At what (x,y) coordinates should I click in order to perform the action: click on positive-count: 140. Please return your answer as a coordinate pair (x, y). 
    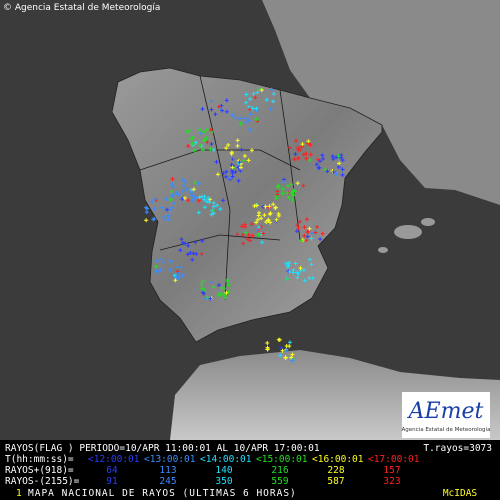
    Looking at the image, I should click on (223, 470).